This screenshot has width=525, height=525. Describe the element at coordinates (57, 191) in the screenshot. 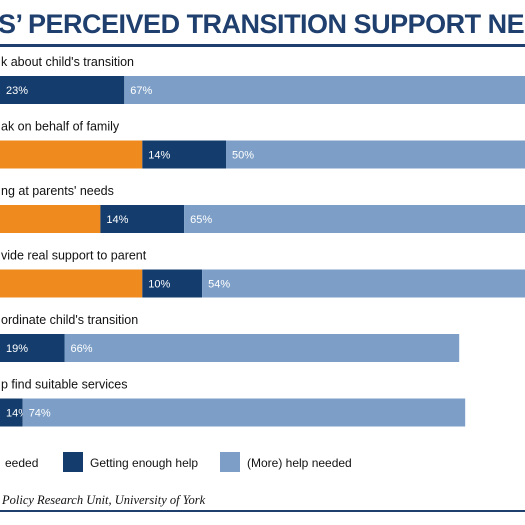

I see `category-label: ng at parents' needs` at that location.